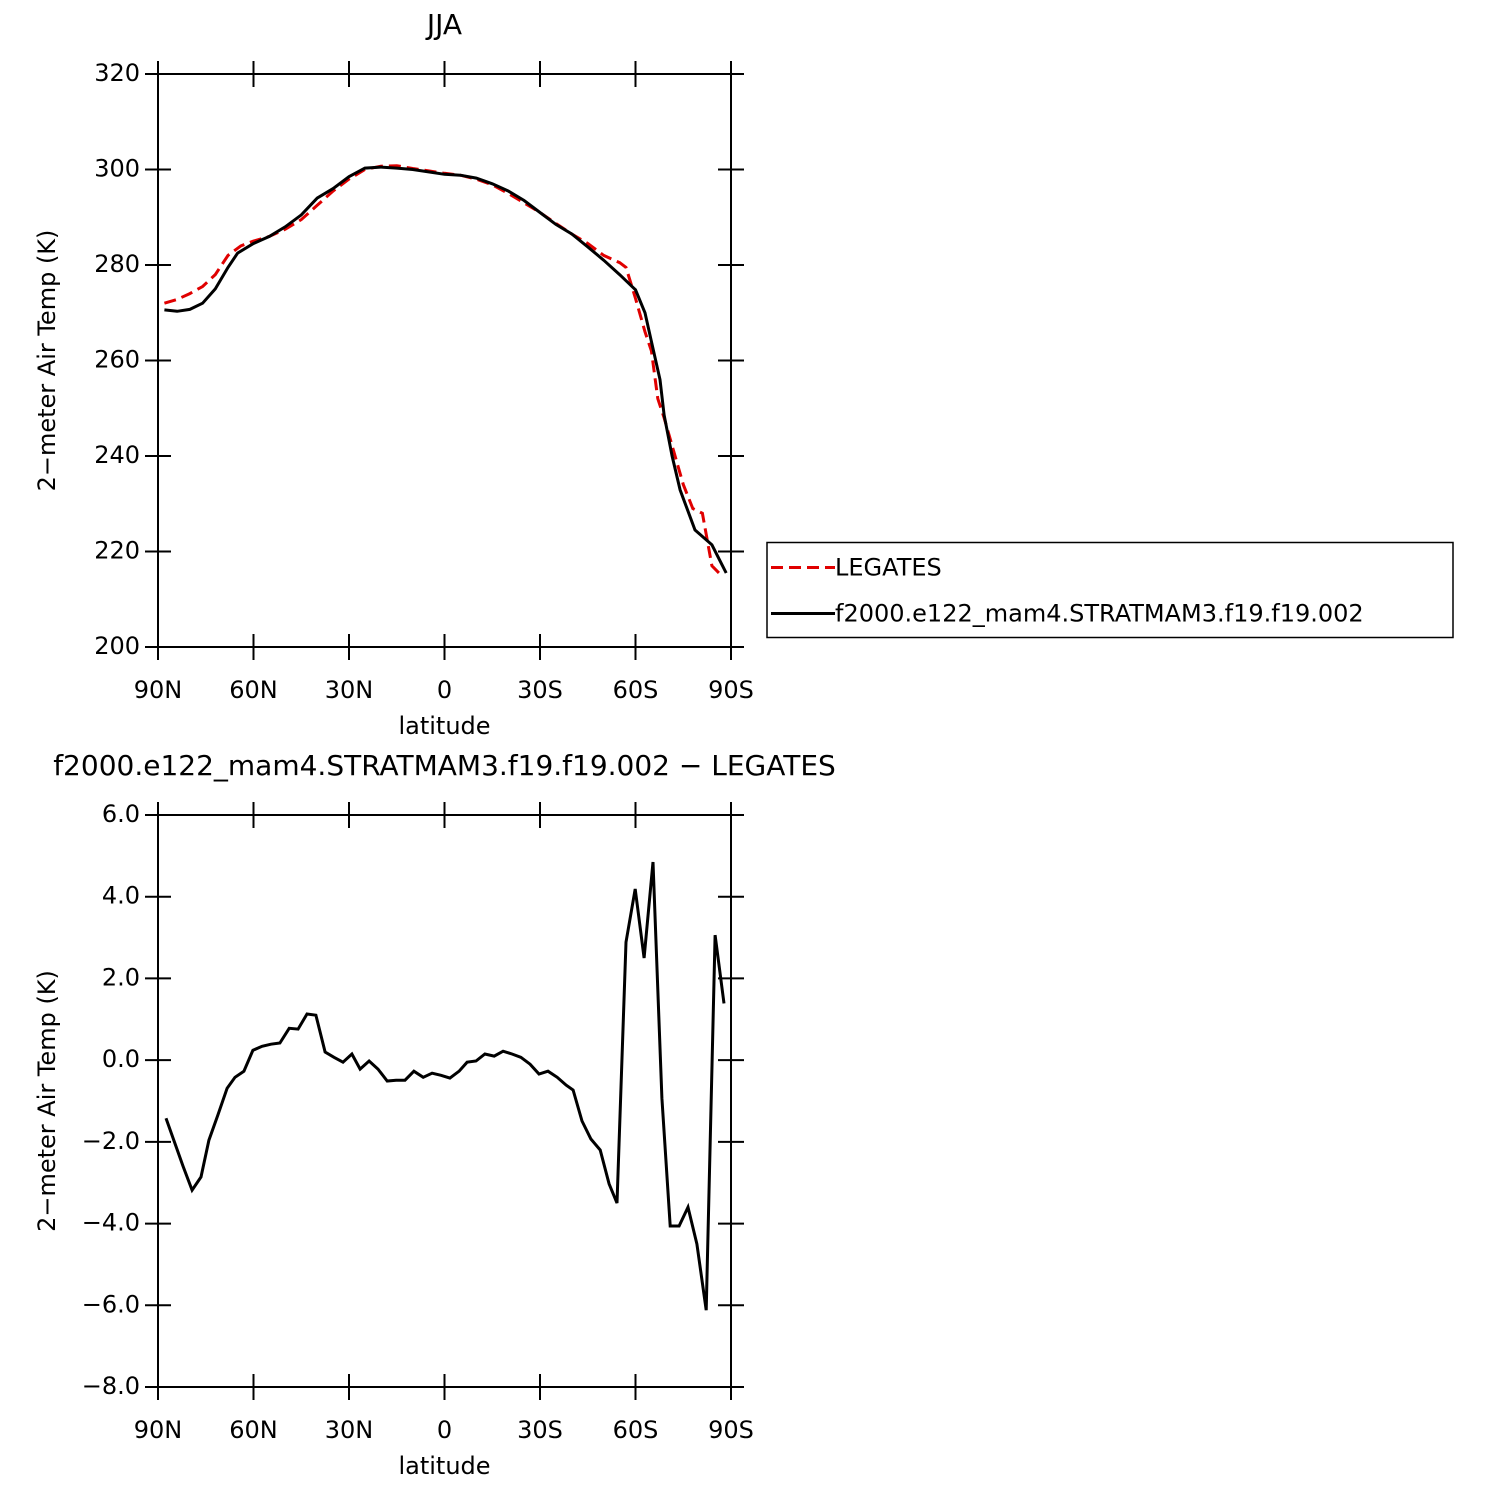 This screenshot has height=1491, width=1488. I want to click on legend-label: f2000.e122_mam4.STRATMAM3.f19.f19.002, so click(1099, 614).